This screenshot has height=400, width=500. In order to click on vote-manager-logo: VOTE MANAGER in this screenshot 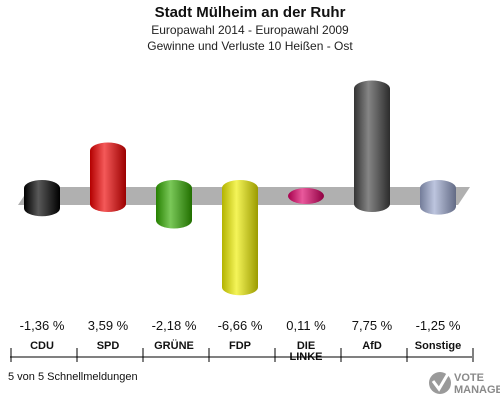, I will do `click(464, 383)`.